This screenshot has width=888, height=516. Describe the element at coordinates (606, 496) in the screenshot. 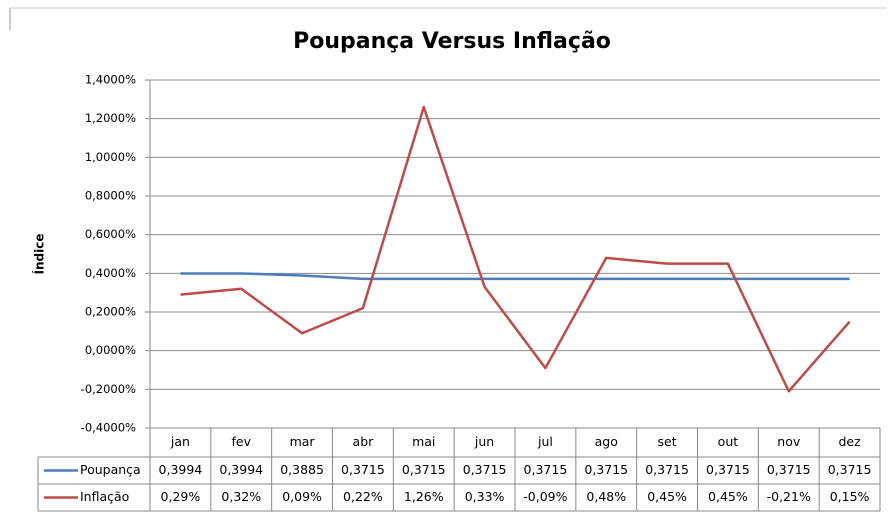

I see `table-value: 0,48%` at that location.